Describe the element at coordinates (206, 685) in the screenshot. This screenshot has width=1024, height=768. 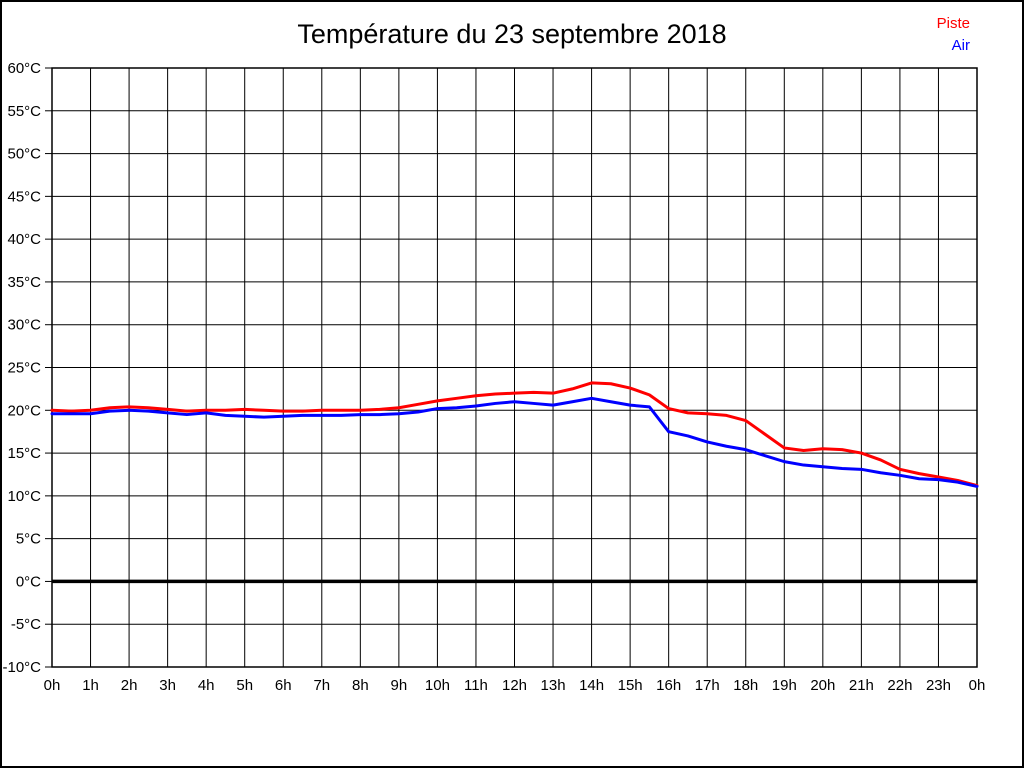
I see `x-tick-label: 4h` at that location.